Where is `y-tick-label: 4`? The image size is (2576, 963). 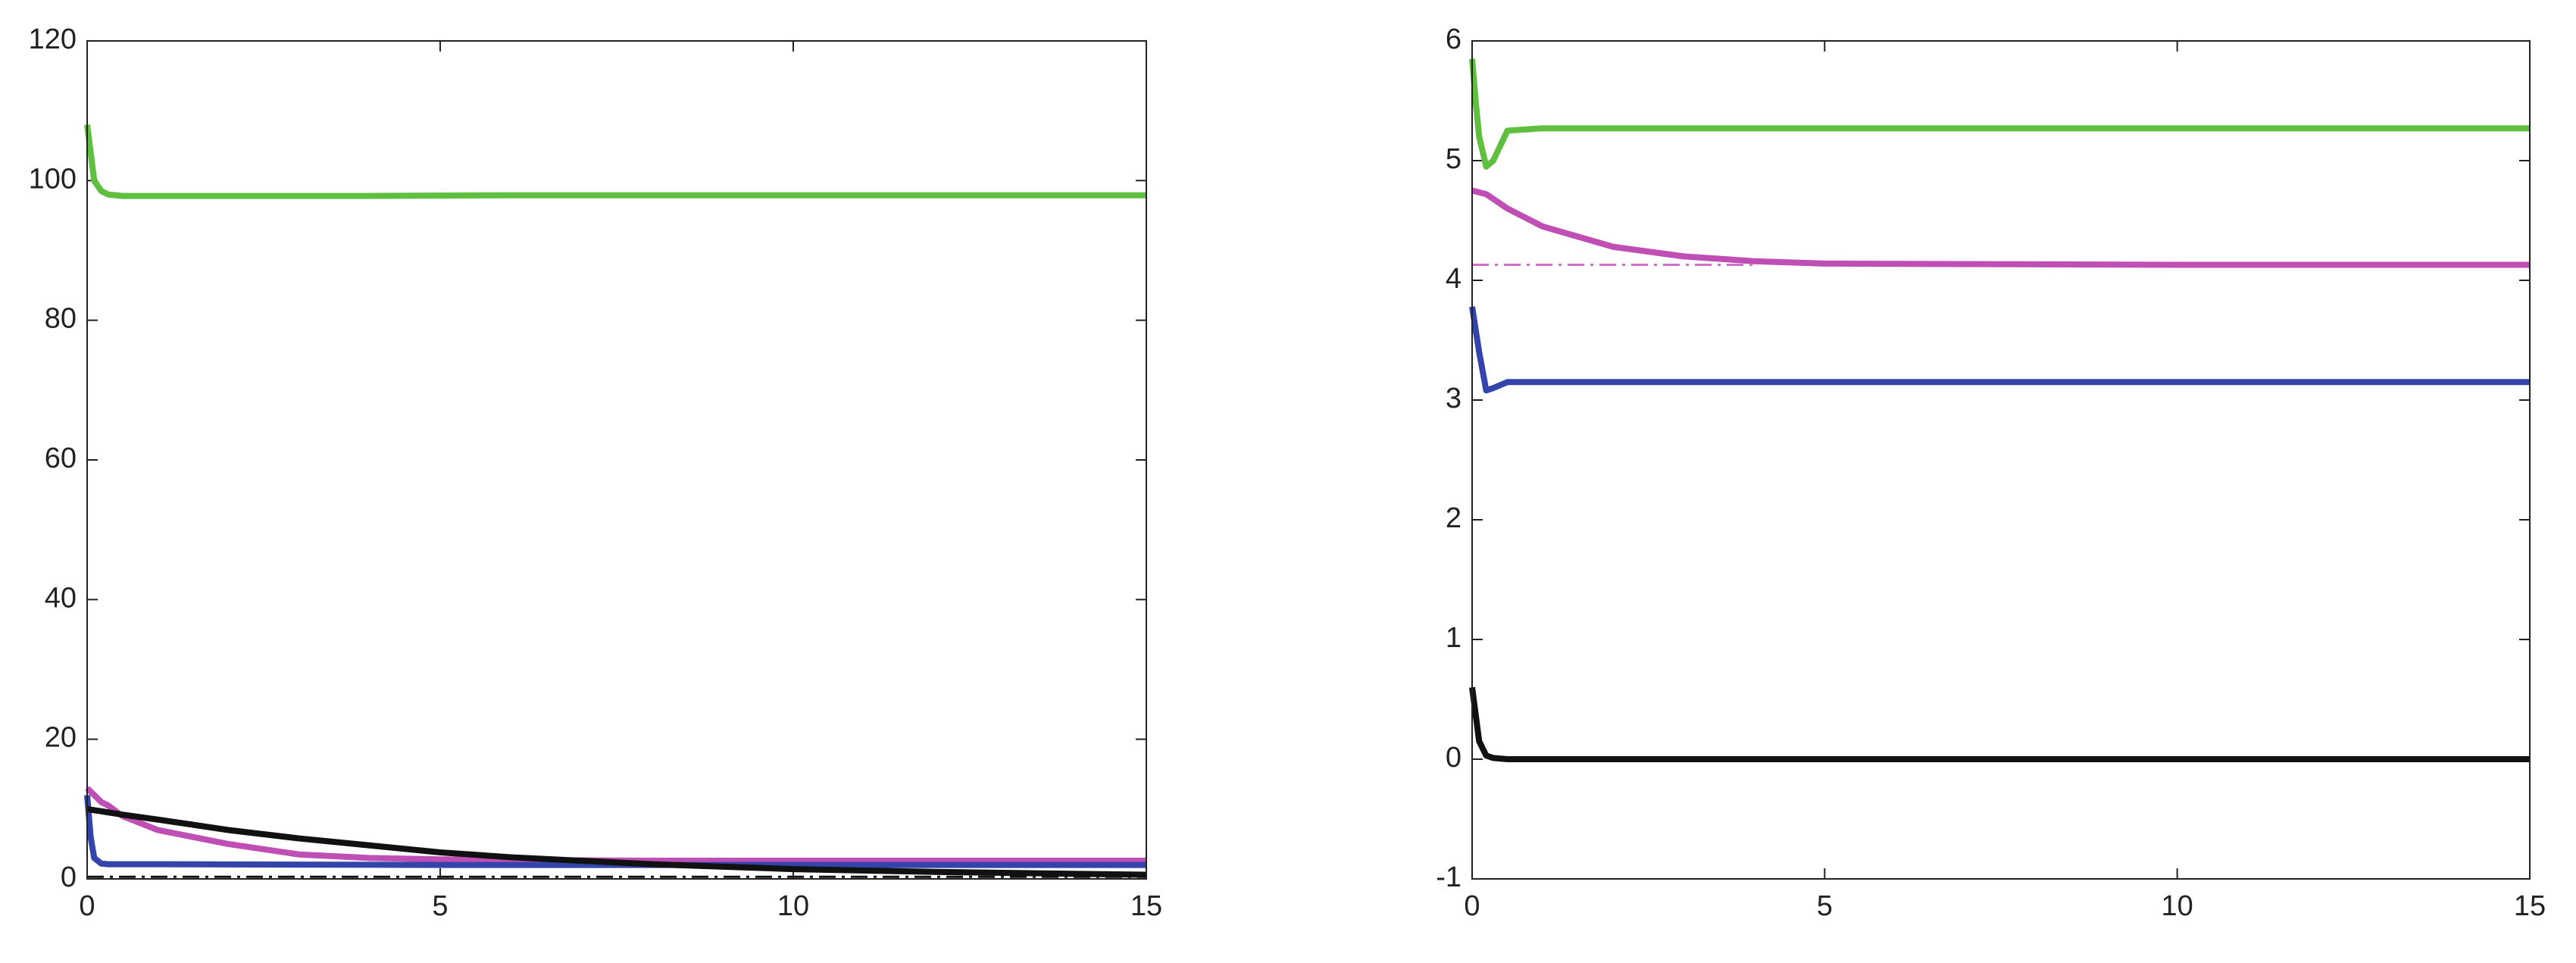
y-tick-label: 4 is located at coordinates (1454, 279).